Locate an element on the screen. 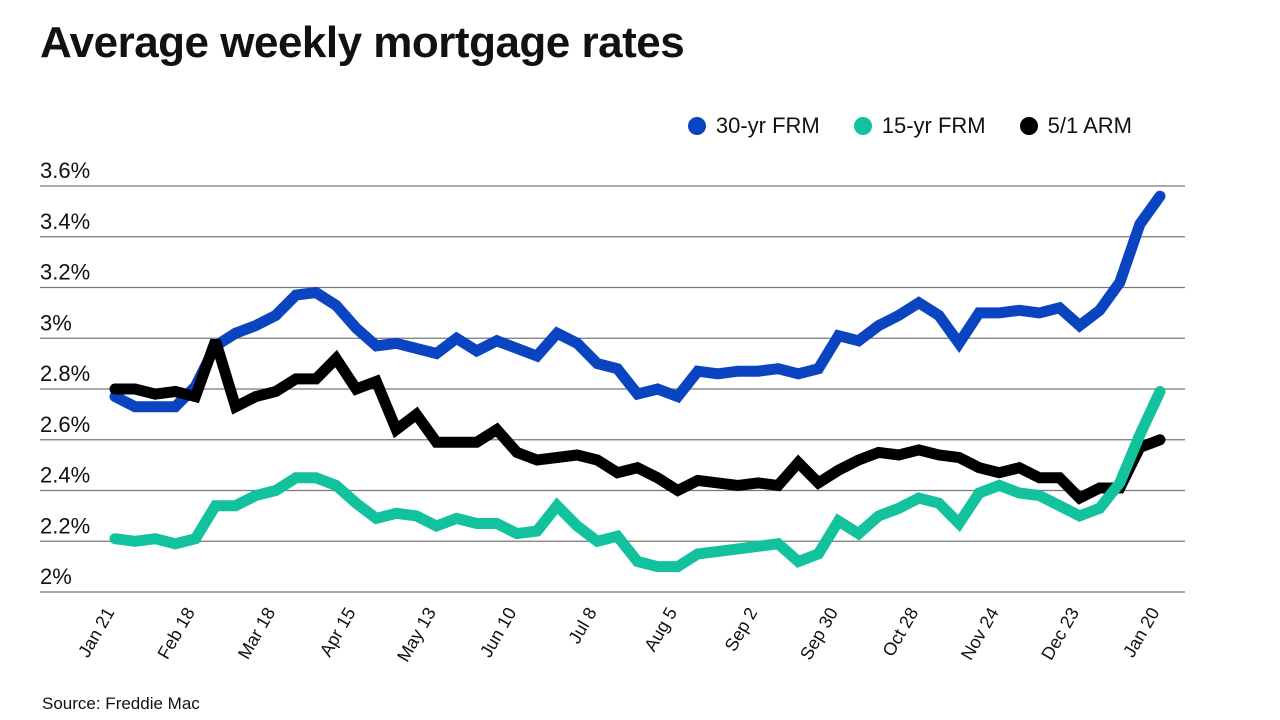 This screenshot has width=1280, height=720. legend: 30-yr FRM 15-yr FRM 5/1 ARM is located at coordinates (909, 126).